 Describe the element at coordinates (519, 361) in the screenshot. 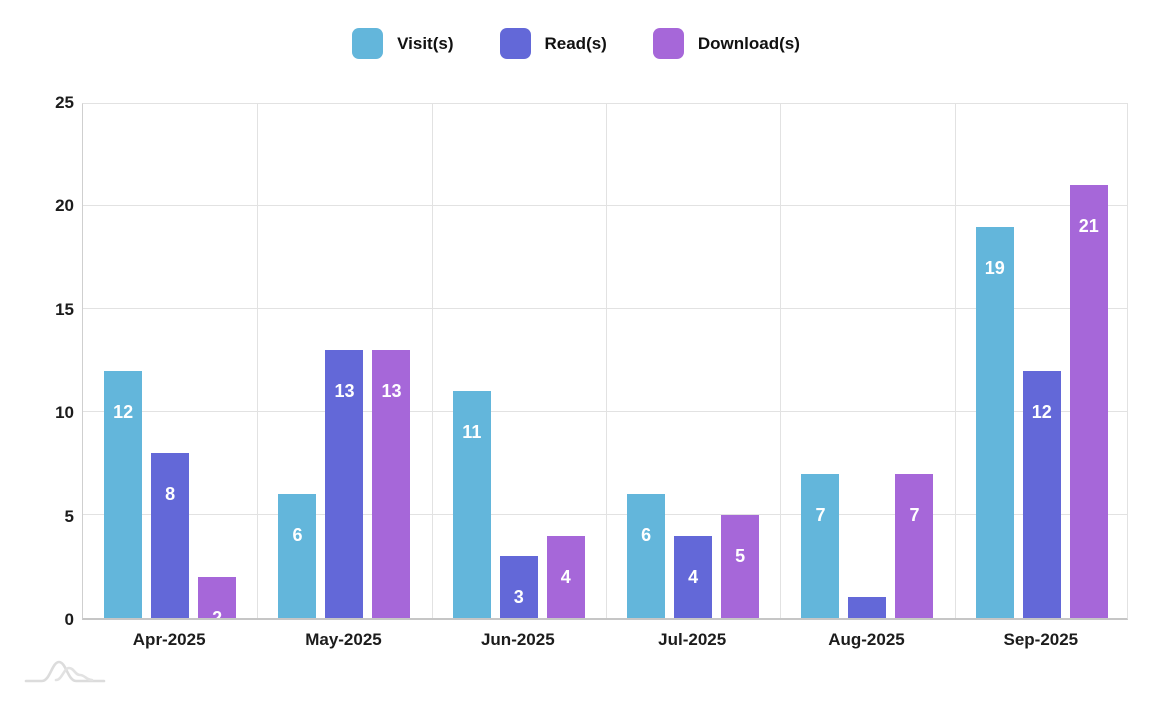

I see `bar-group-jun-2025: 11 3 4` at that location.